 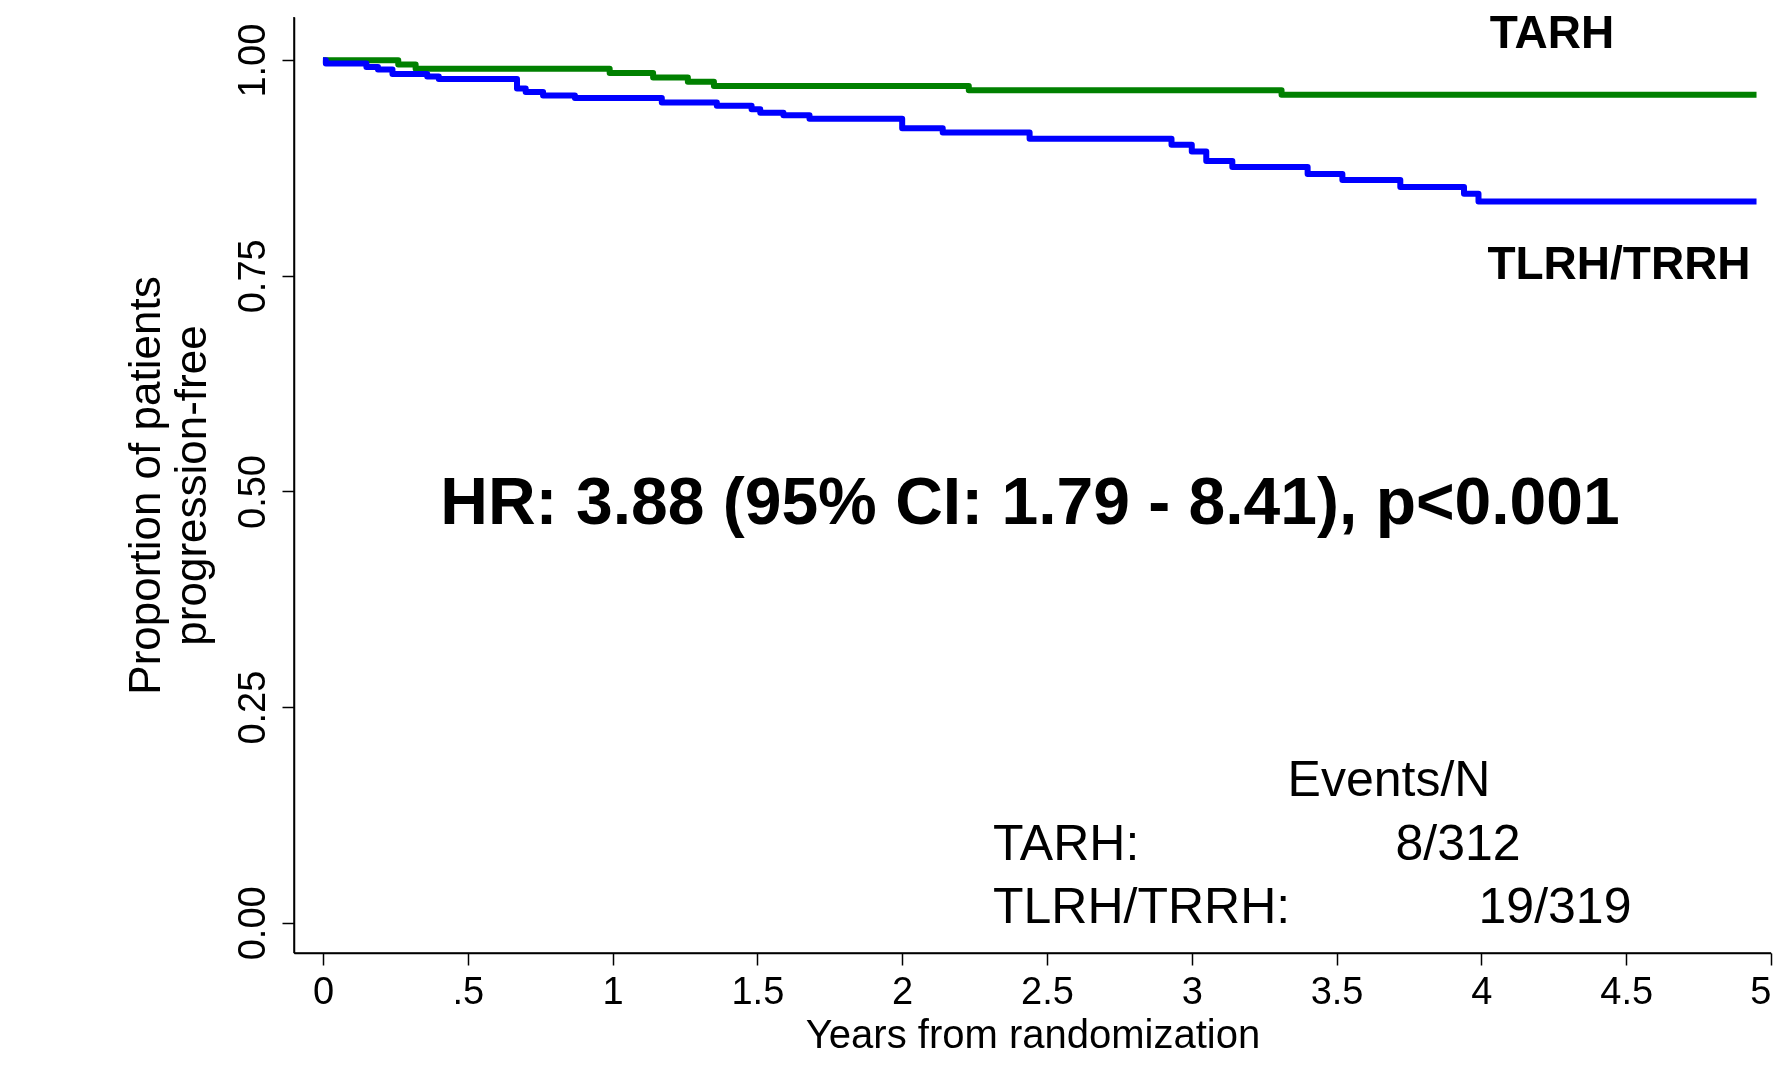 I want to click on x-tick-label: 3, so click(x=1192, y=990).